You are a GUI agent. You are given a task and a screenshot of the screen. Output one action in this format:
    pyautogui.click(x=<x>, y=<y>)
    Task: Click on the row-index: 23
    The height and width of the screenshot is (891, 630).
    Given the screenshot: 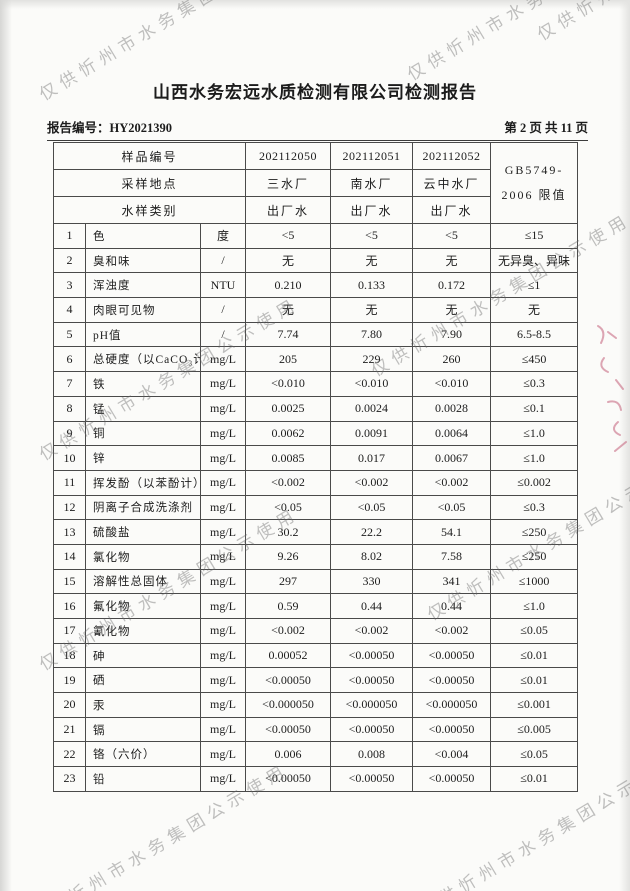 What is the action you would take?
    pyautogui.click(x=69, y=779)
    